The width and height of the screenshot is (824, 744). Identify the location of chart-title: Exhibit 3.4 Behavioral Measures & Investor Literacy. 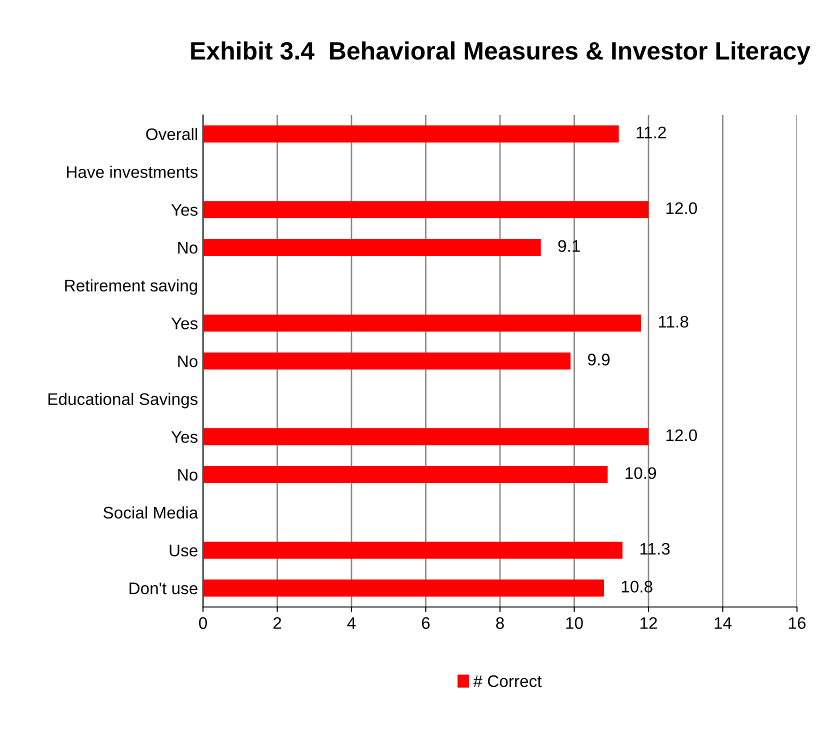
(500, 53).